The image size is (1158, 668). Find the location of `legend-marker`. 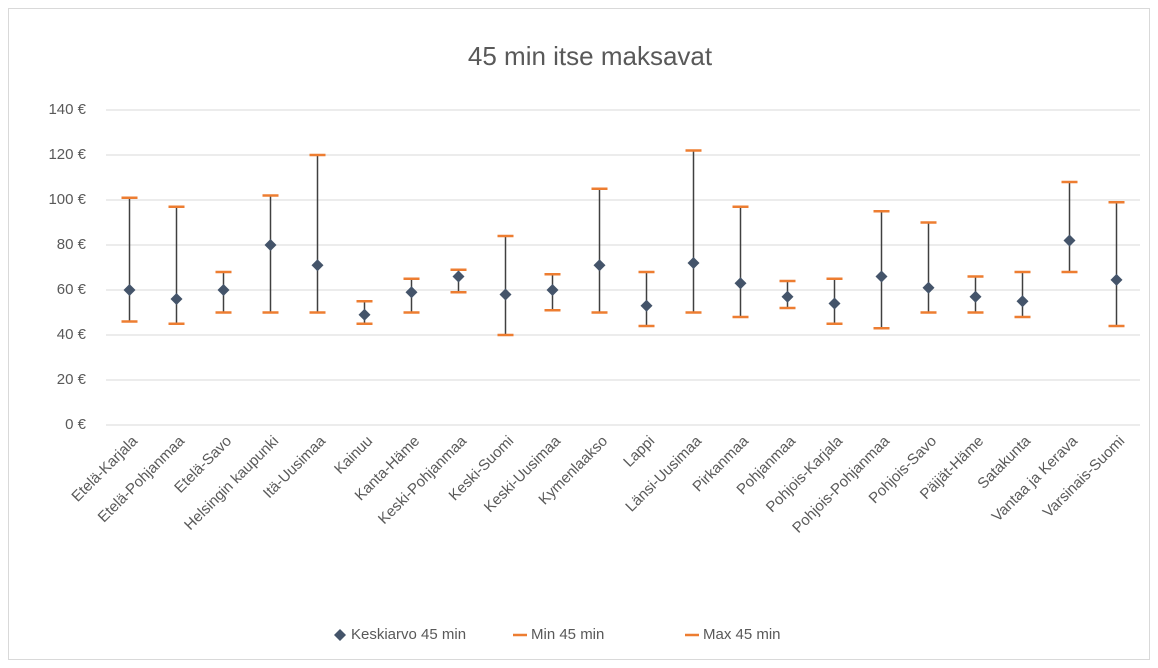

legend-marker is located at coordinates (340, 635).